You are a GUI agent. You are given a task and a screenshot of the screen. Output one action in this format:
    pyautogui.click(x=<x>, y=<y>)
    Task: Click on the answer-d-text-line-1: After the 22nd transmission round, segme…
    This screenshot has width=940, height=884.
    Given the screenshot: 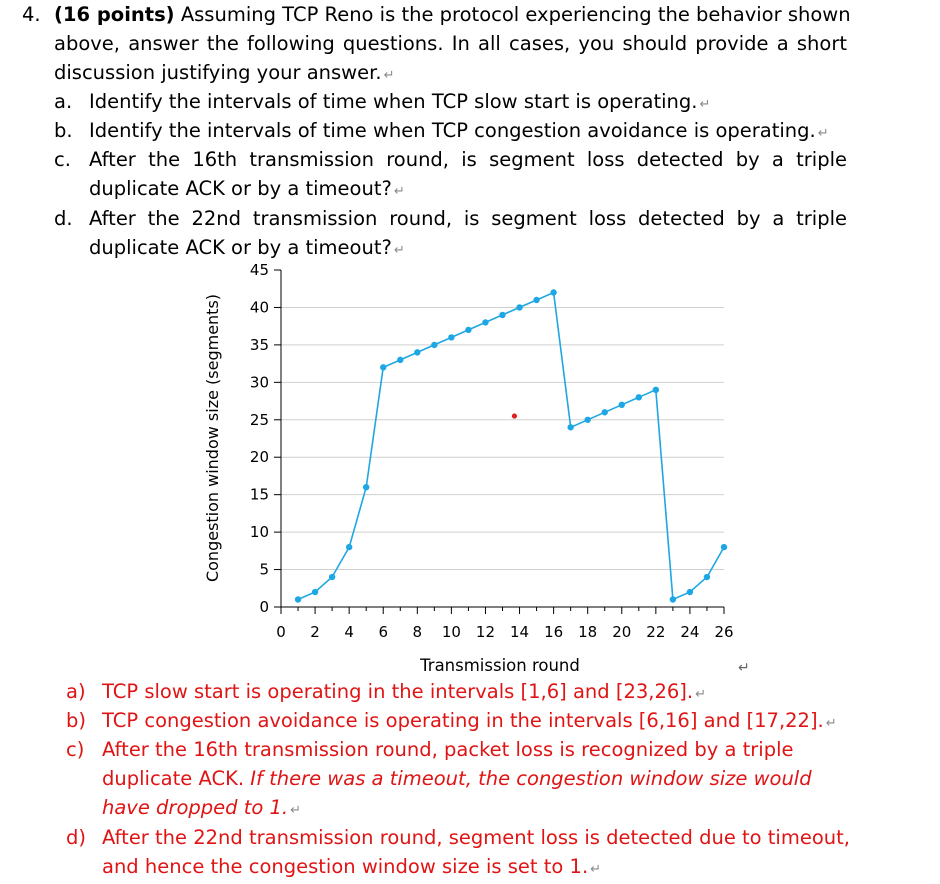 What is the action you would take?
    pyautogui.click(x=476, y=837)
    